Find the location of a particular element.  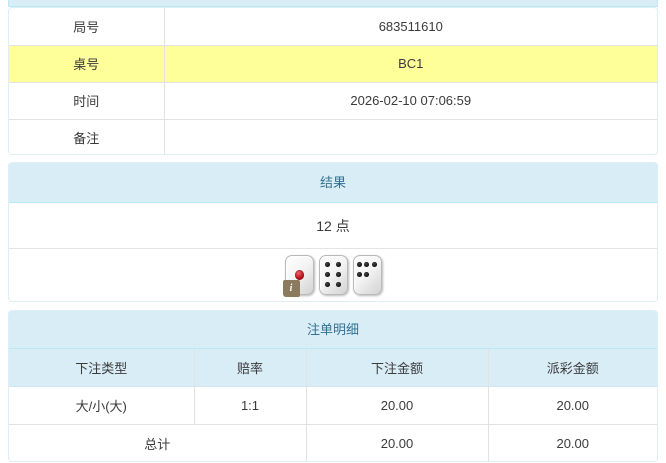

info-value-round-no: 683511610 is located at coordinates (410, 27).